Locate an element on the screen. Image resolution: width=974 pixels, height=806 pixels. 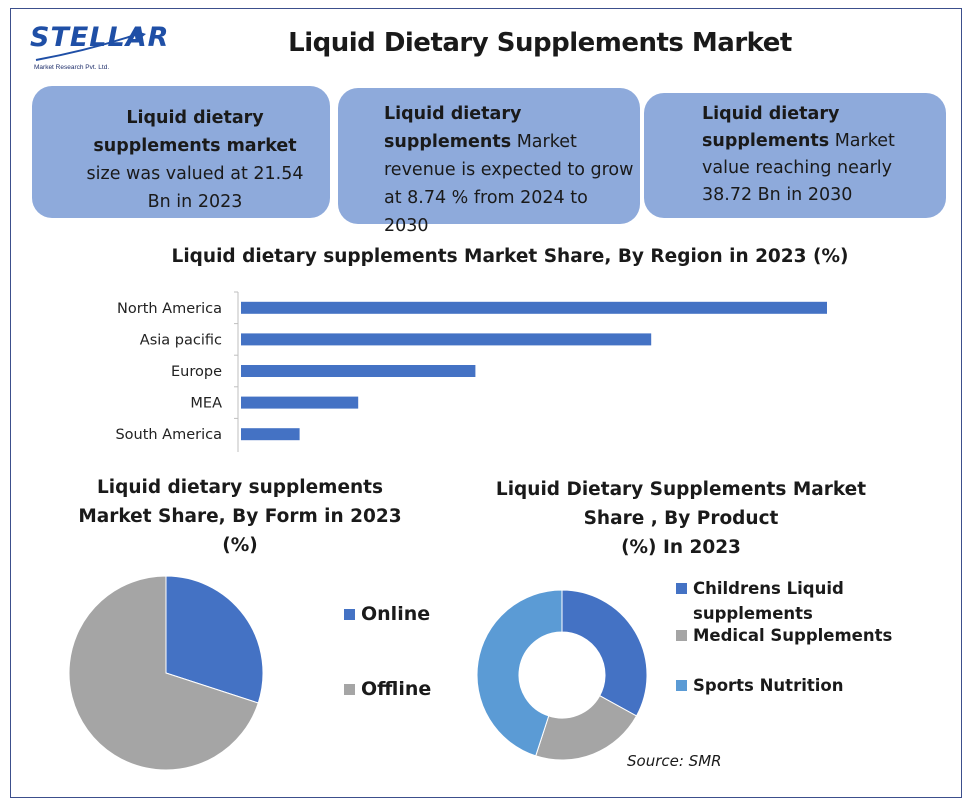
legend-sports: Sports Nutrition is located at coordinates (759, 685).